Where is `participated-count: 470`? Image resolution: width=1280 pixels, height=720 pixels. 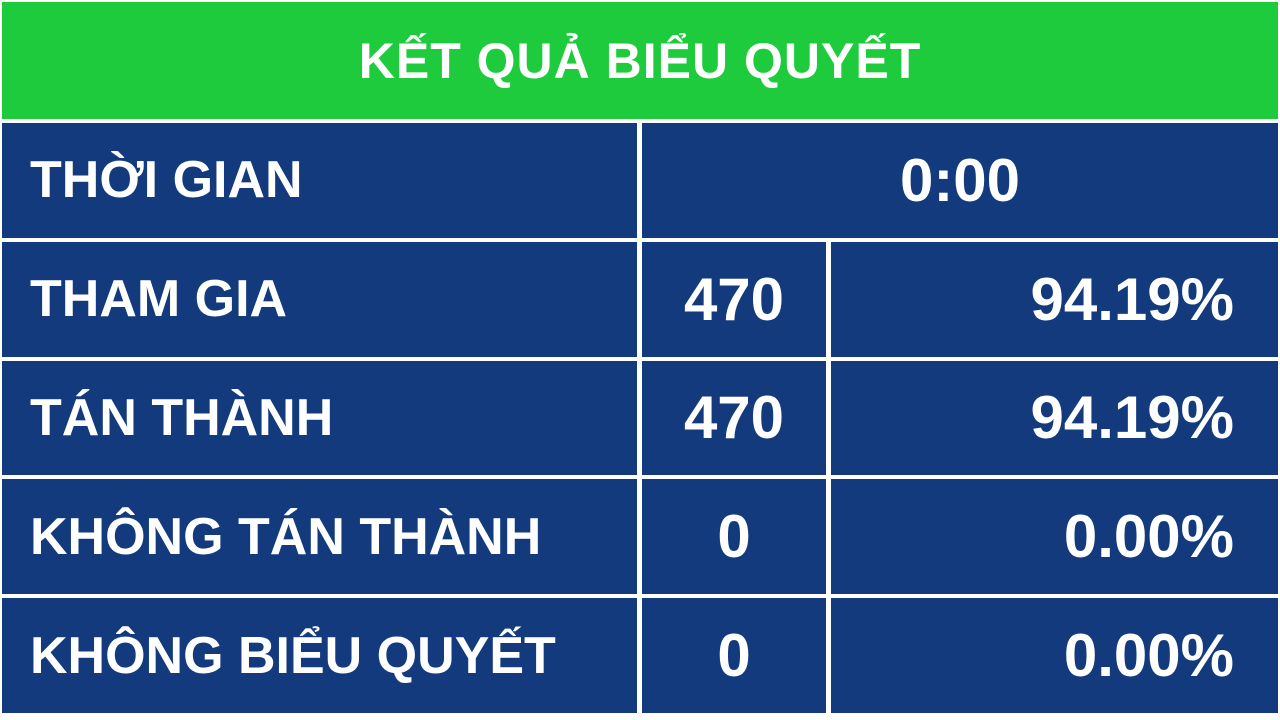 participated-count: 470 is located at coordinates (734, 299).